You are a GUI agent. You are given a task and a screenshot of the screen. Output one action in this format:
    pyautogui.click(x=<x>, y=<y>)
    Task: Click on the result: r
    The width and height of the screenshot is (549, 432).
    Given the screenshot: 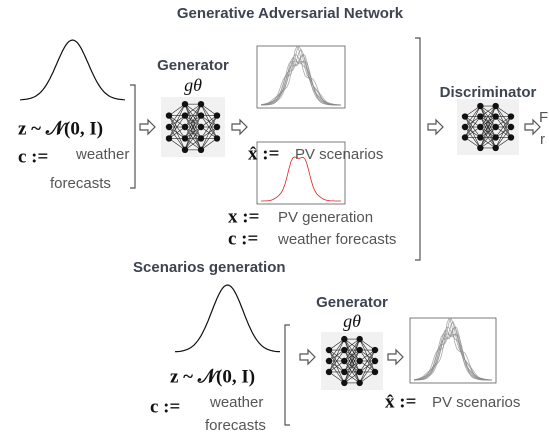 What is the action you would take?
    pyautogui.click(x=542, y=139)
    